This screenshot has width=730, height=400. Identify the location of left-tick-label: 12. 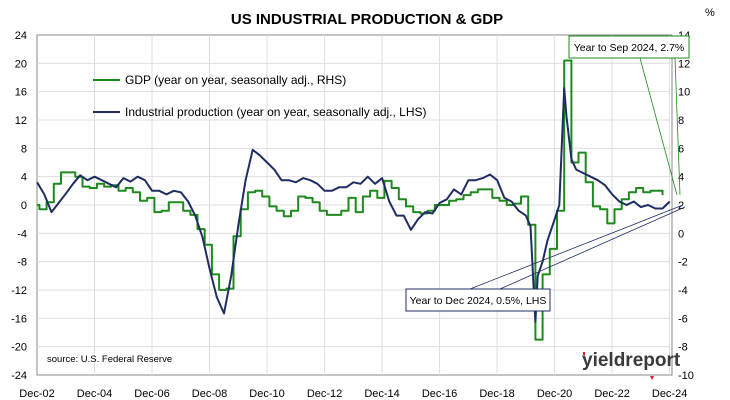
(21, 121).